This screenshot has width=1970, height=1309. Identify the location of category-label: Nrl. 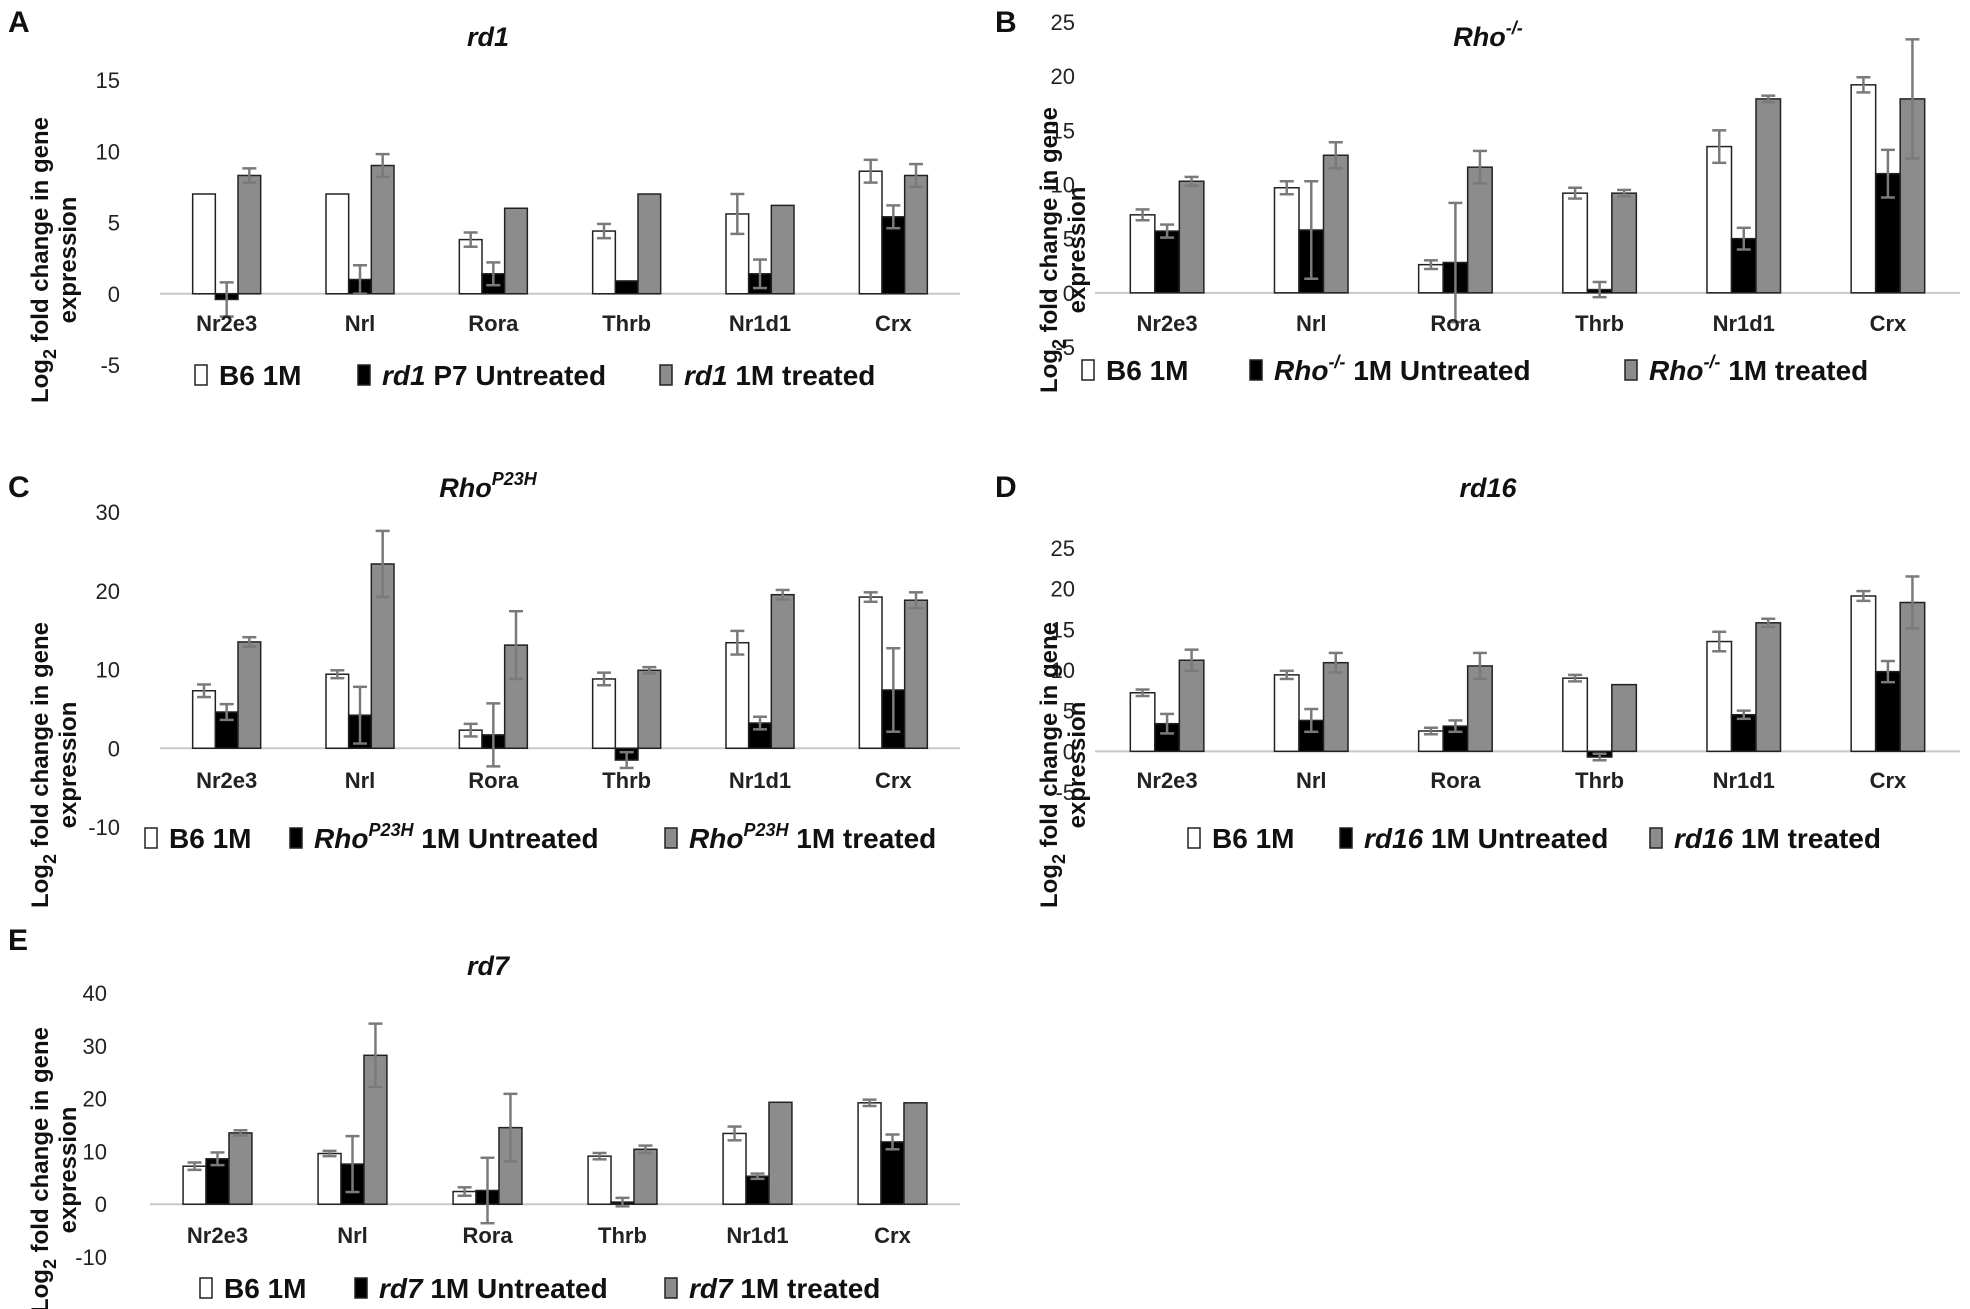
(1311, 323).